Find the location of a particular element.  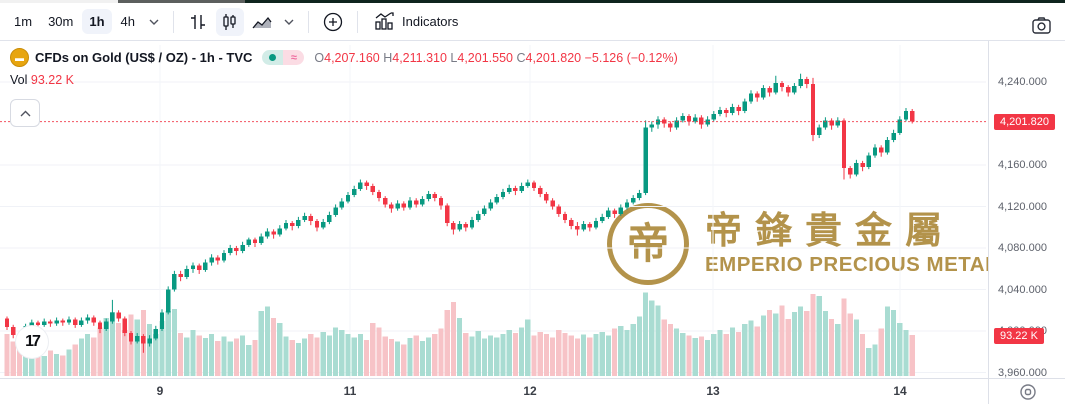

approx-icon: ≈ is located at coordinates (294, 57).